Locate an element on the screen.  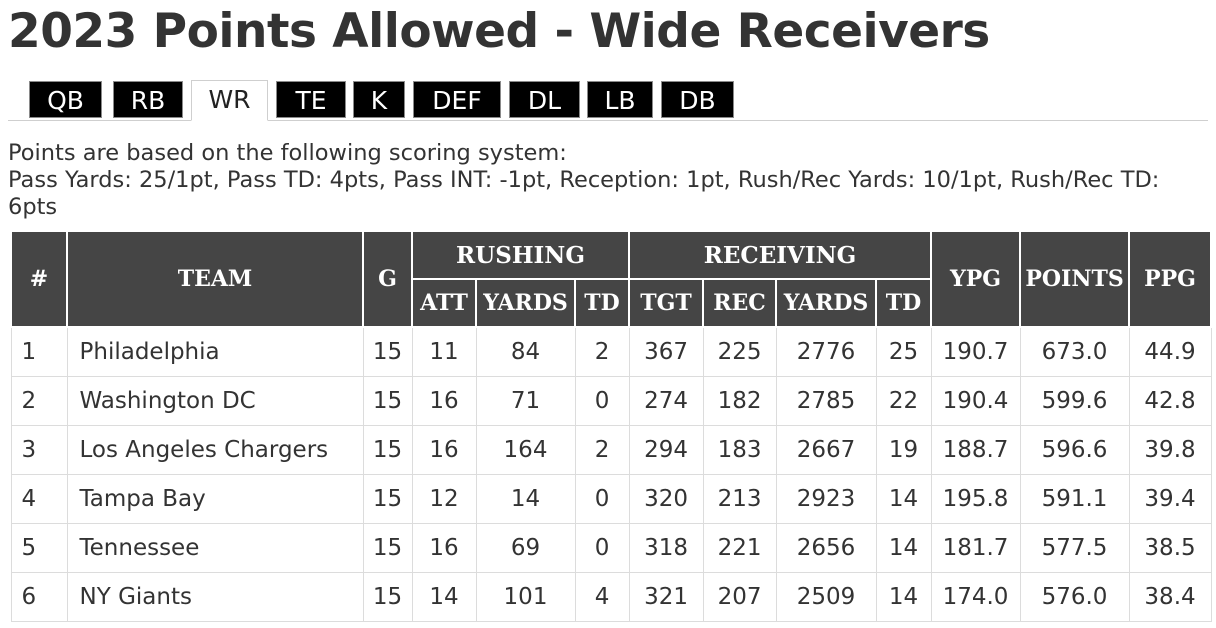
tab-qb: QB is located at coordinates (65, 99).